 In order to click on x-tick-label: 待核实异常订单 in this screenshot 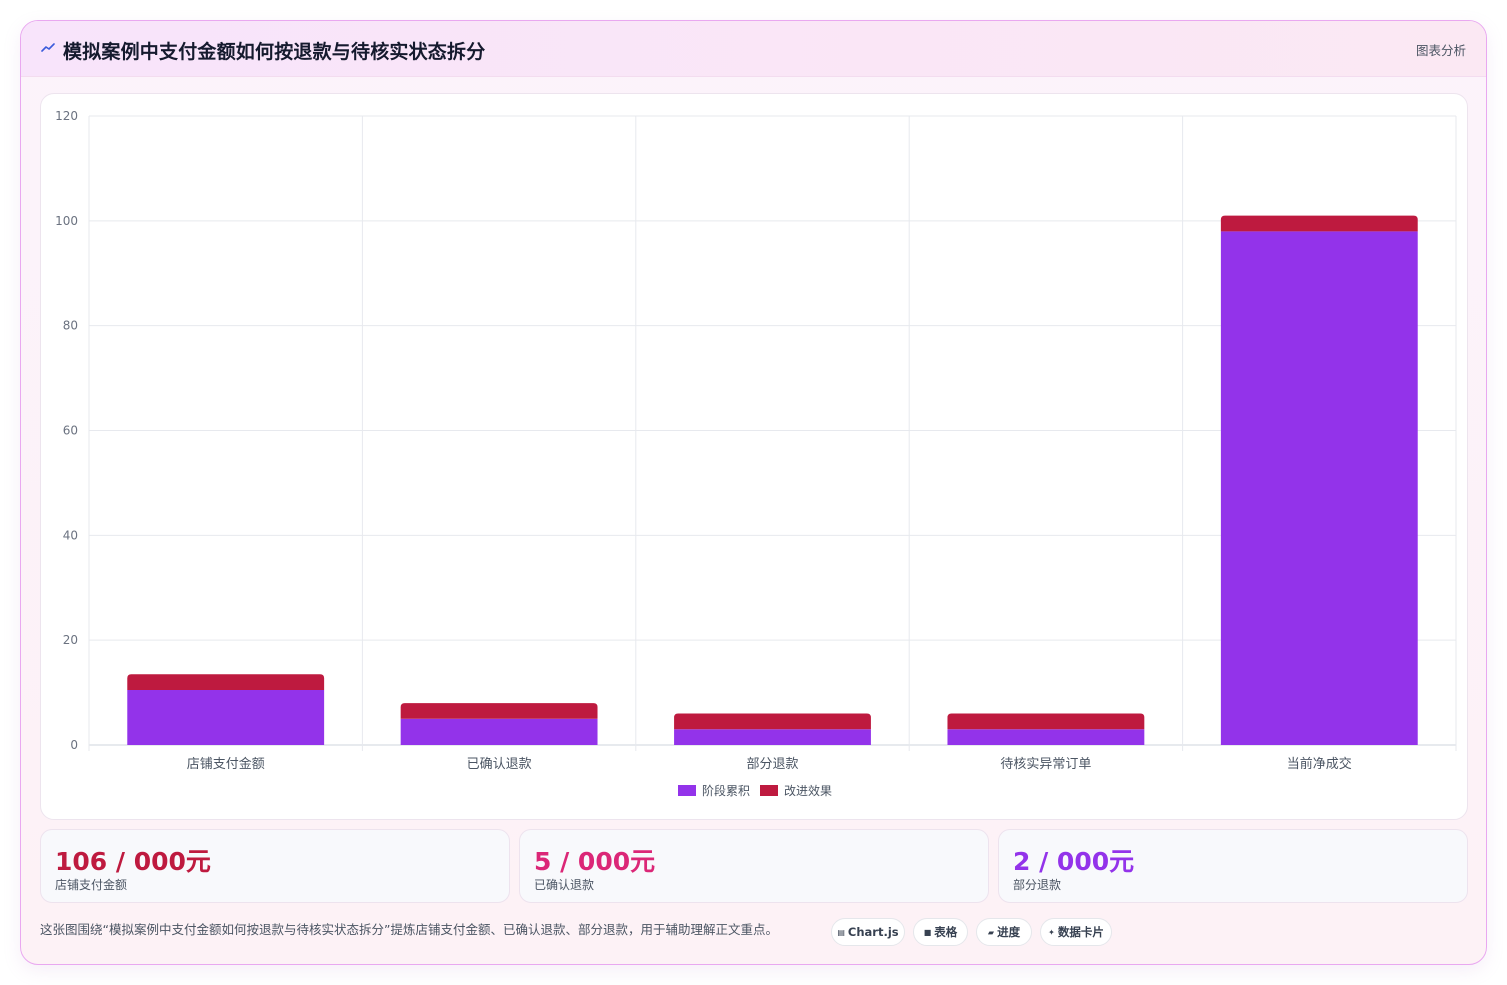, I will do `click(1045, 764)`.